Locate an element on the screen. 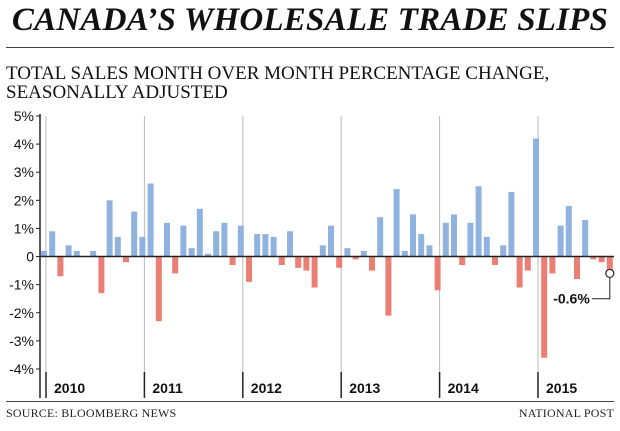  chart-subtitle-line-2: SEASONALLY ADJUSTED is located at coordinates (117, 92).